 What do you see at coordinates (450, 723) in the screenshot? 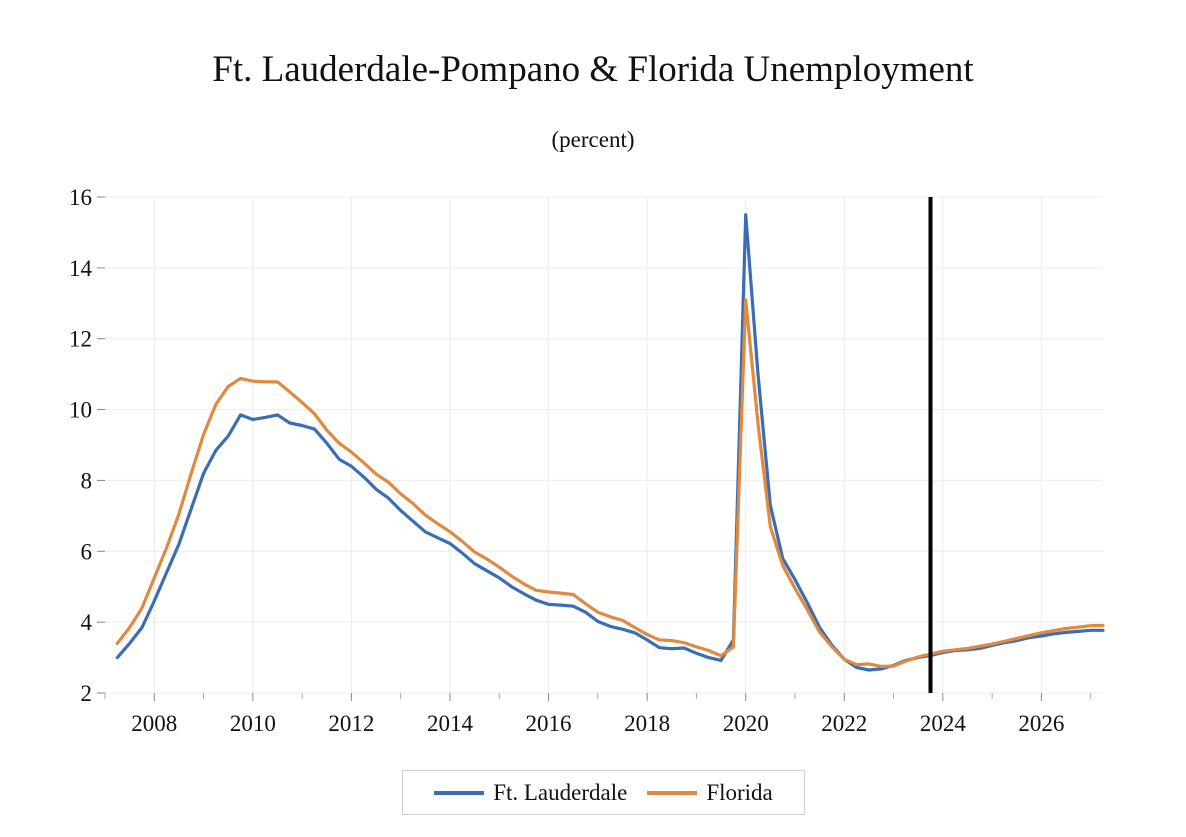
I see `x-tick-label: 2014` at bounding box center [450, 723].